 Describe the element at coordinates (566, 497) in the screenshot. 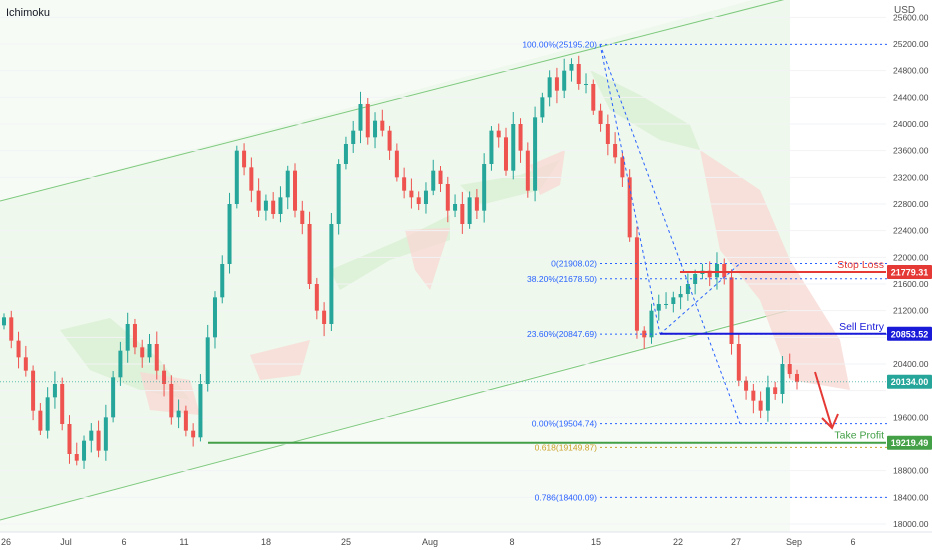

I see `fib-level-label: 0.786(18400.09)` at that location.